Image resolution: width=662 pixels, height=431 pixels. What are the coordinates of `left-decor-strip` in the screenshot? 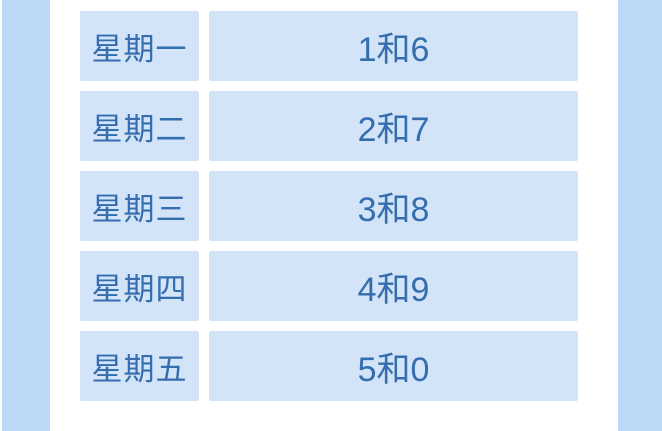 It's located at (26, 215).